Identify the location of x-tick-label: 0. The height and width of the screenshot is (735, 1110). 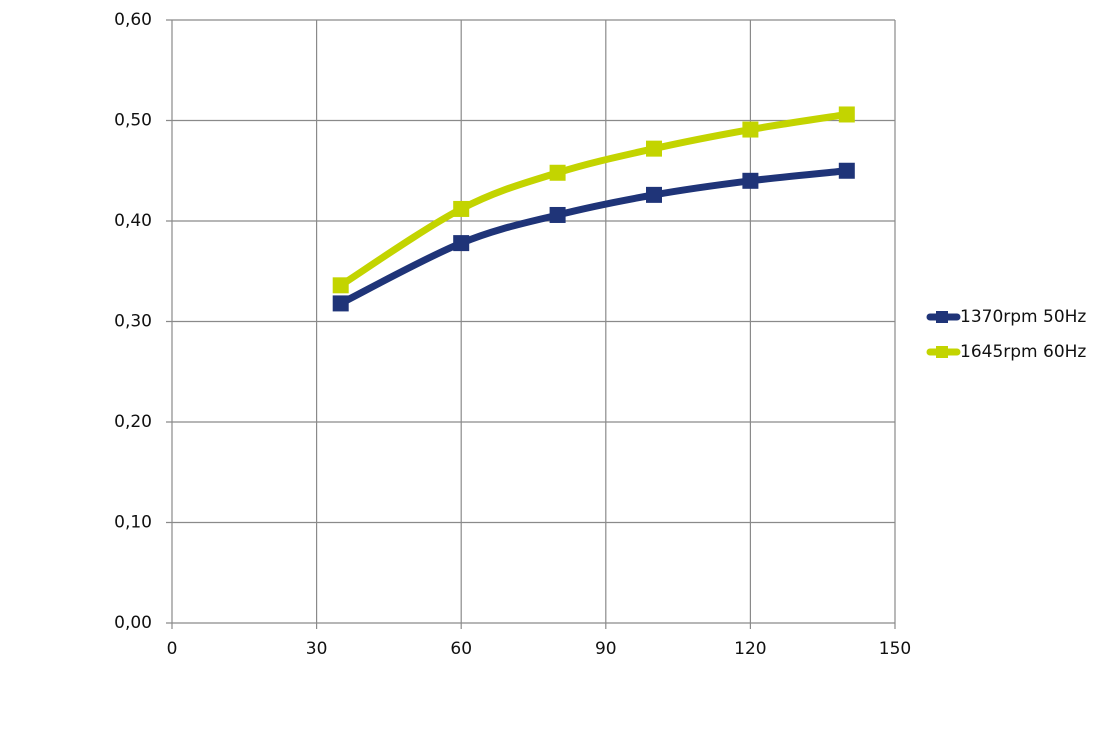
(172, 649).